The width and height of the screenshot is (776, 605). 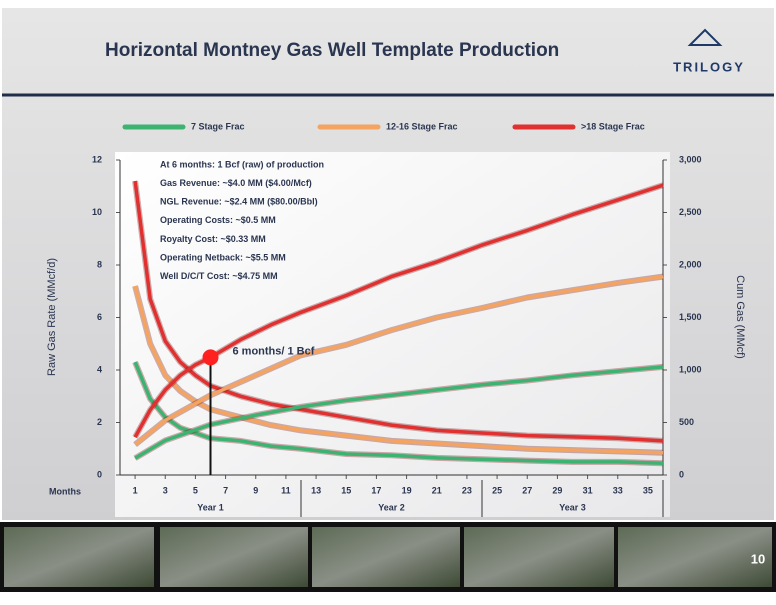 What do you see at coordinates (242, 164) in the screenshot?
I see `annotation: At 6 months: 1 Bcf (raw) of production` at bounding box center [242, 164].